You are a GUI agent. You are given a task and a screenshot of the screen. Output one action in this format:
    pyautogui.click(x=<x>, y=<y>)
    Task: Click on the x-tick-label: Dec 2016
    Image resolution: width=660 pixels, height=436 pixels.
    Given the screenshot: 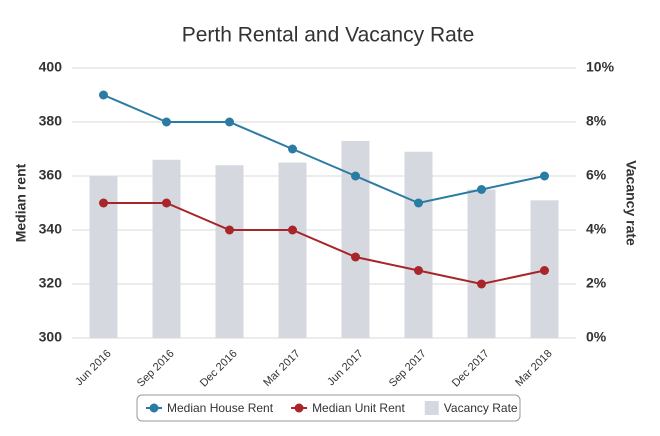 What is the action you would take?
    pyautogui.click(x=219, y=369)
    